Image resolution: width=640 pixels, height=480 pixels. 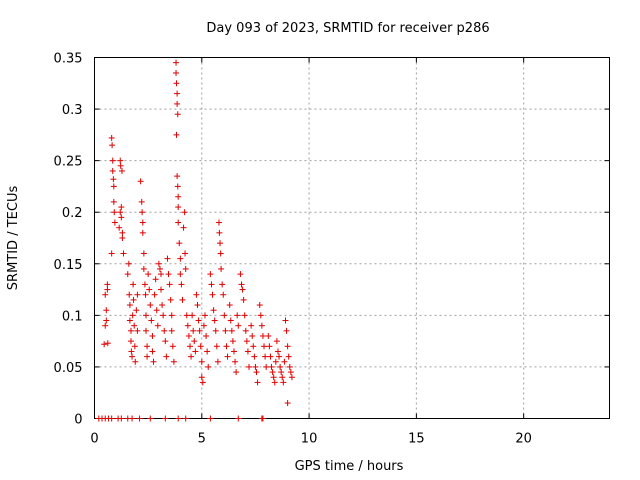 I want to click on y-tick-label: 0.2, so click(x=72, y=213).